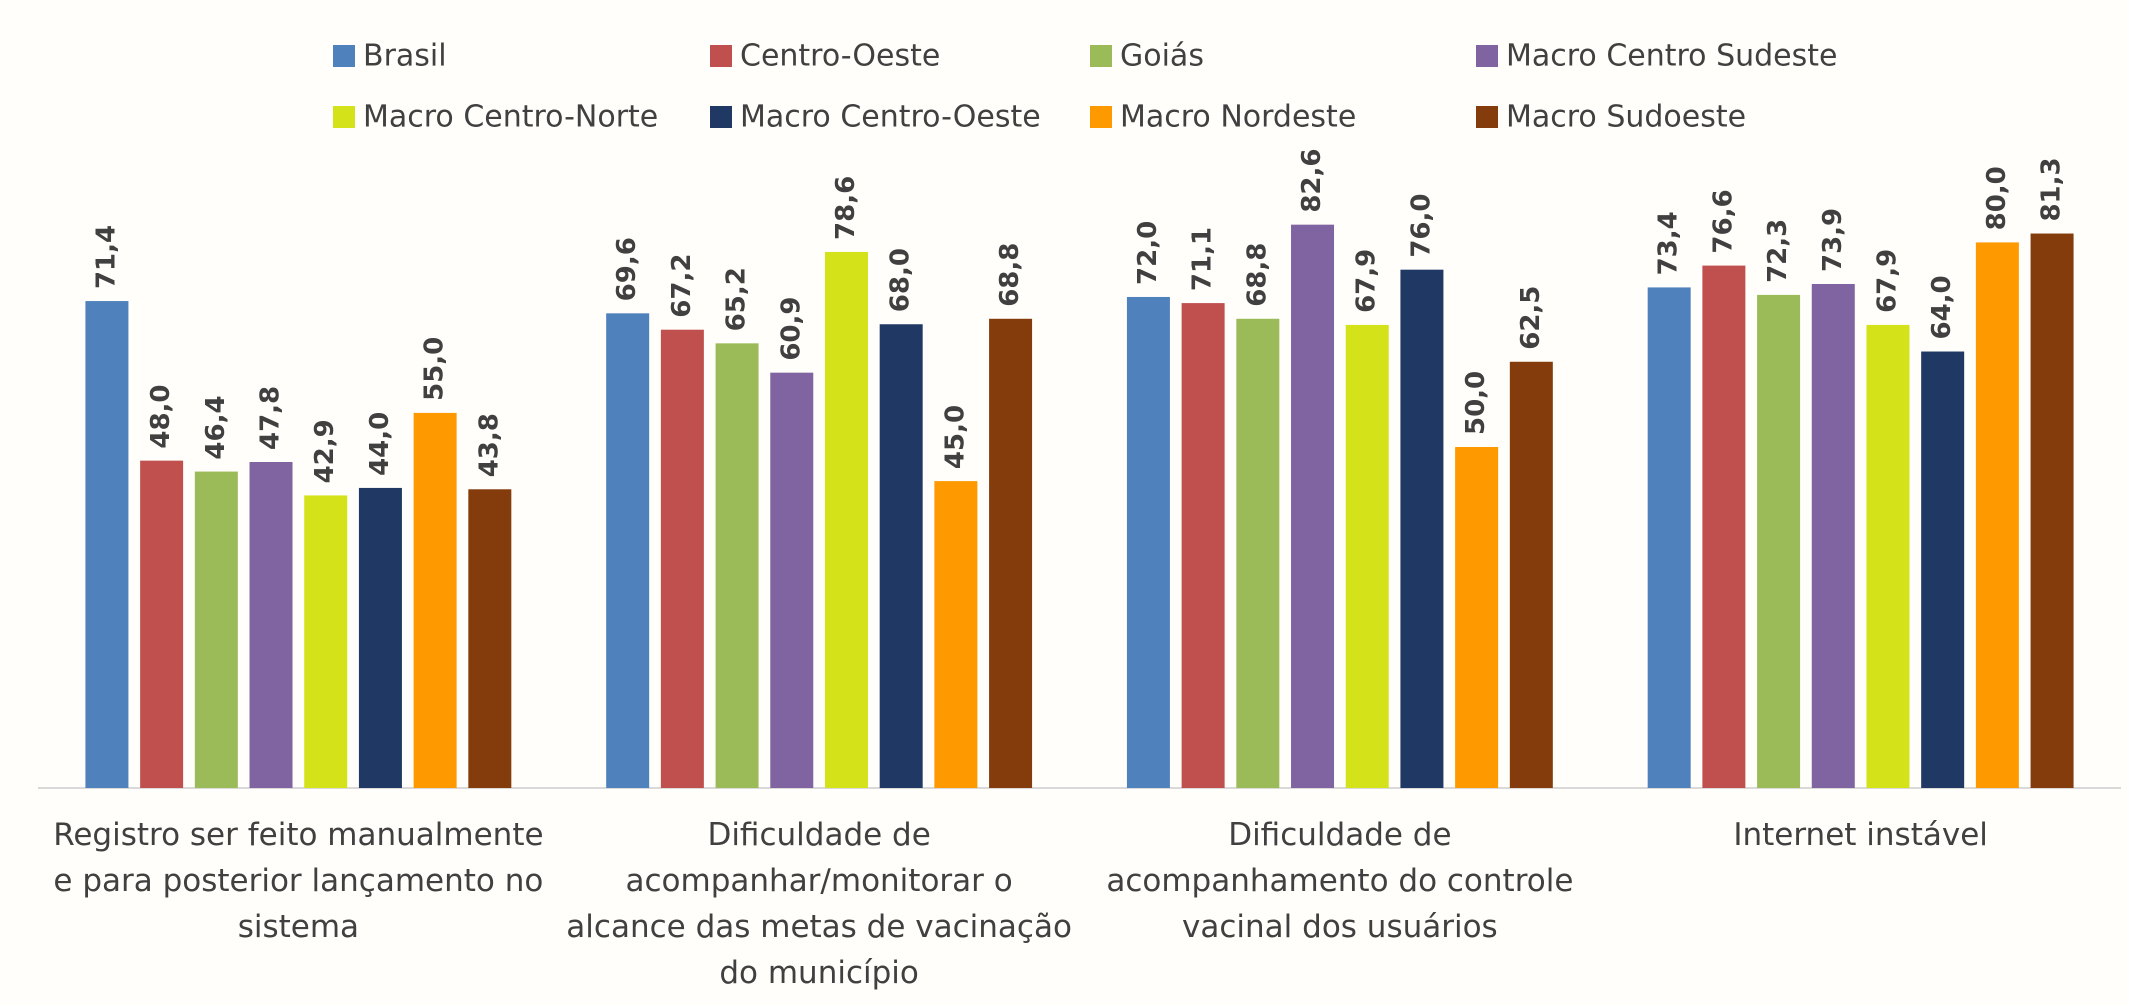 The height and width of the screenshot is (1006, 2129). I want to click on data-label: 65,2, so click(737, 299).